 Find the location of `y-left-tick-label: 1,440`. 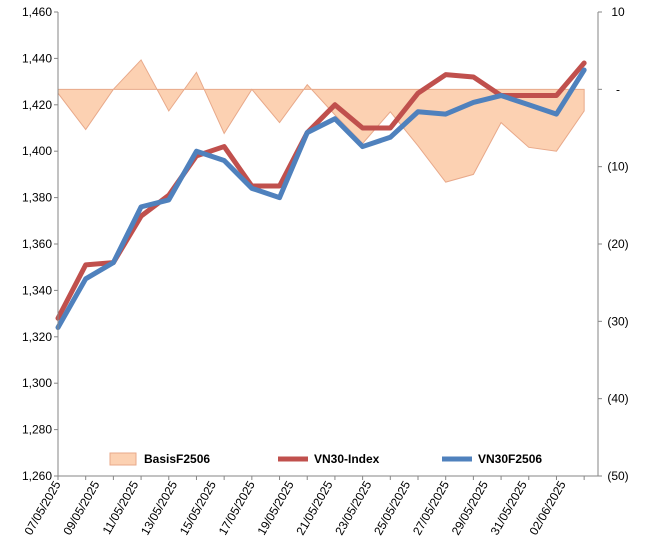

y-left-tick-label: 1,440 is located at coordinates (37, 58).